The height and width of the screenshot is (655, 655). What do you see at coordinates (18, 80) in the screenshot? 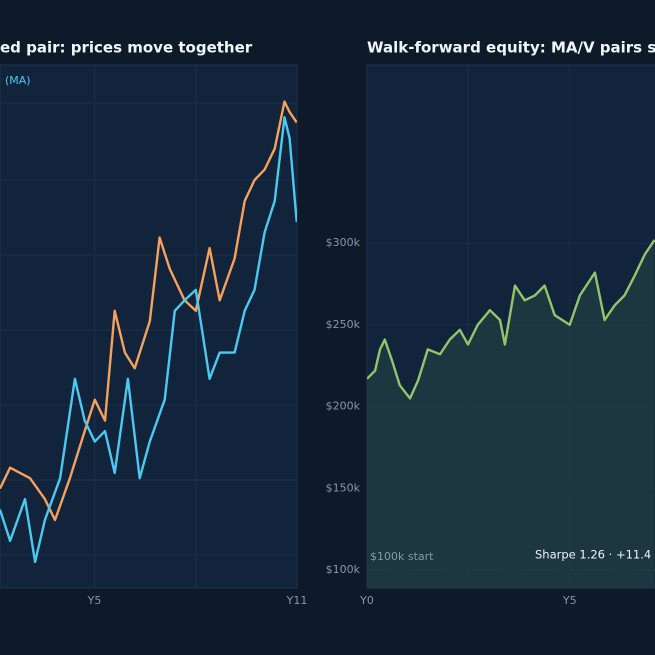
I see `legend-label: (MA)` at bounding box center [18, 80].